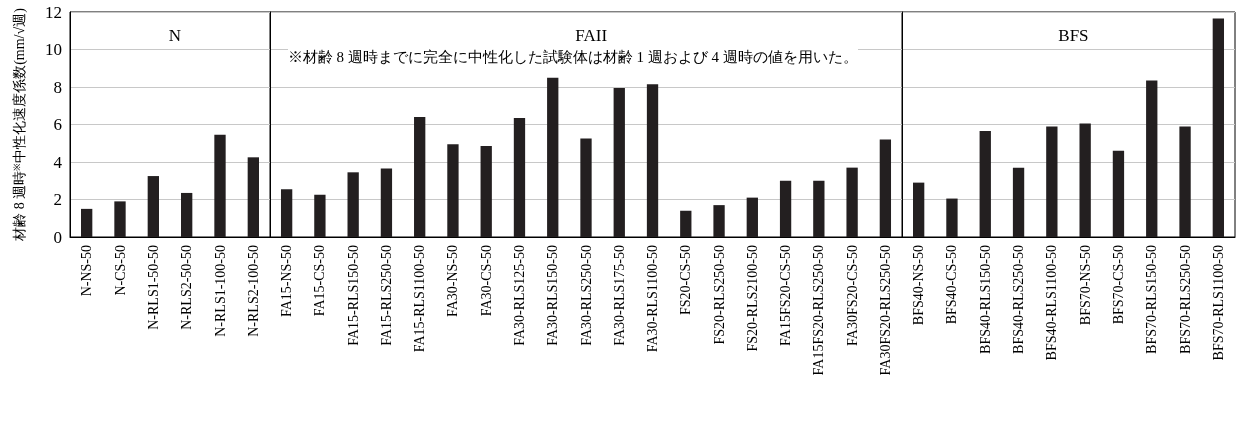 The height and width of the screenshot is (439, 1243). What do you see at coordinates (552, 295) in the screenshot?
I see `x-tick-label: FA30-RLS150-50` at bounding box center [552, 295].